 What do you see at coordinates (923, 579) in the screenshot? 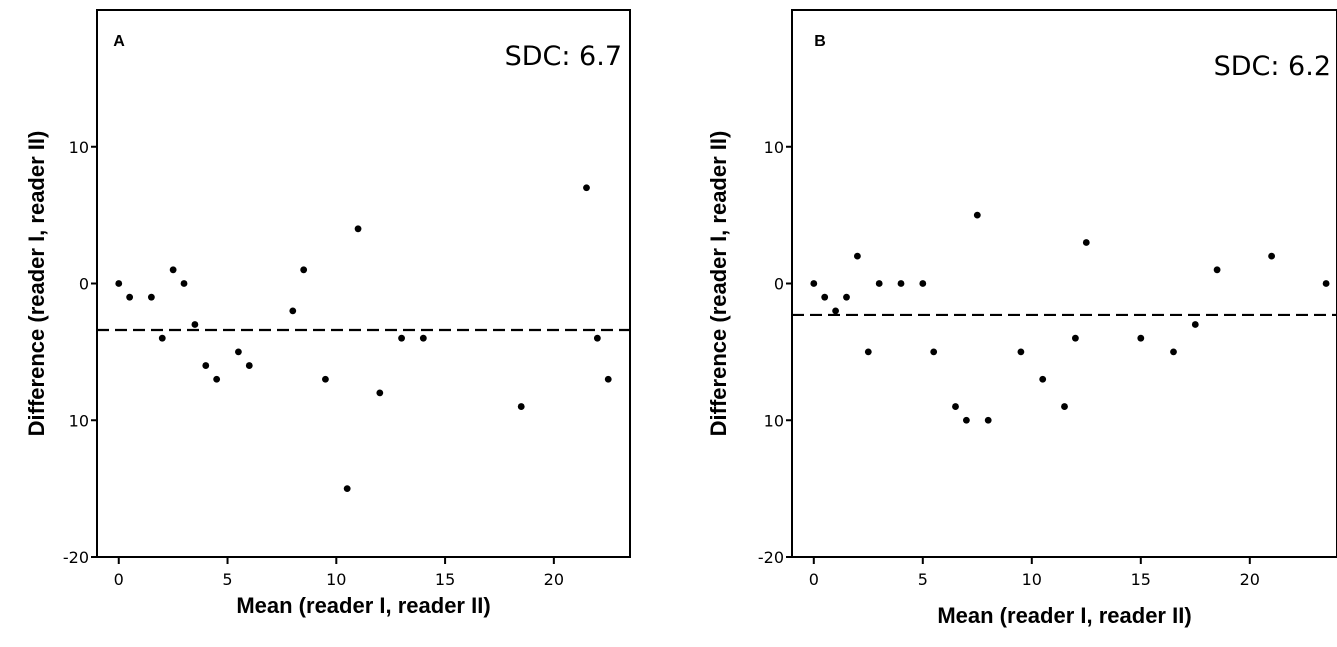
I see `x-tick-label-b: 5` at bounding box center [923, 579].